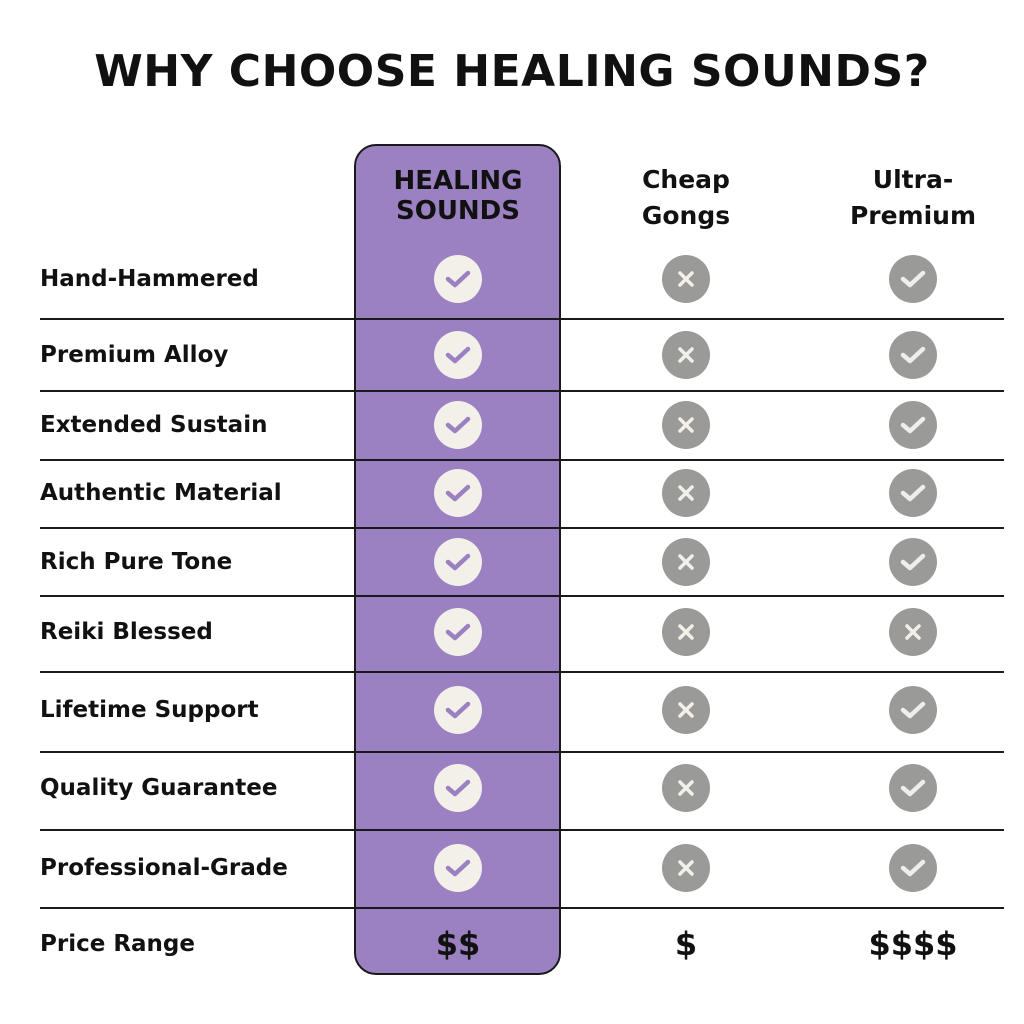 The image size is (1024, 1024). I want to click on row-label: Rich Pure Tone, so click(136, 562).